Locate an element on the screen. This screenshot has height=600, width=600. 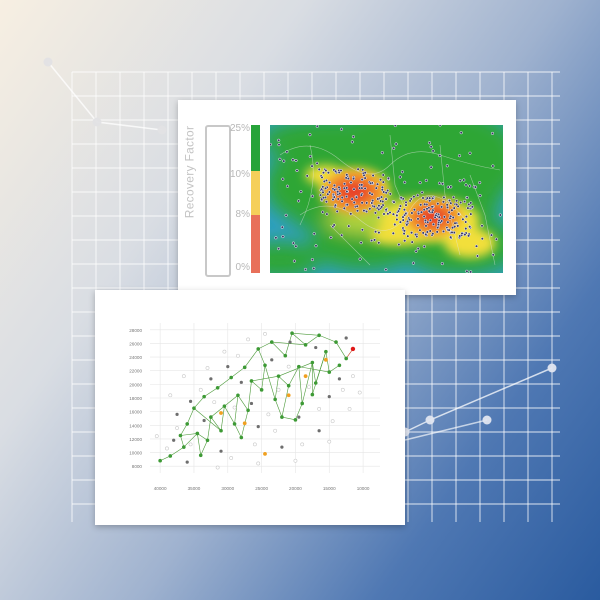
decor-dot is located at coordinates (552, 368).